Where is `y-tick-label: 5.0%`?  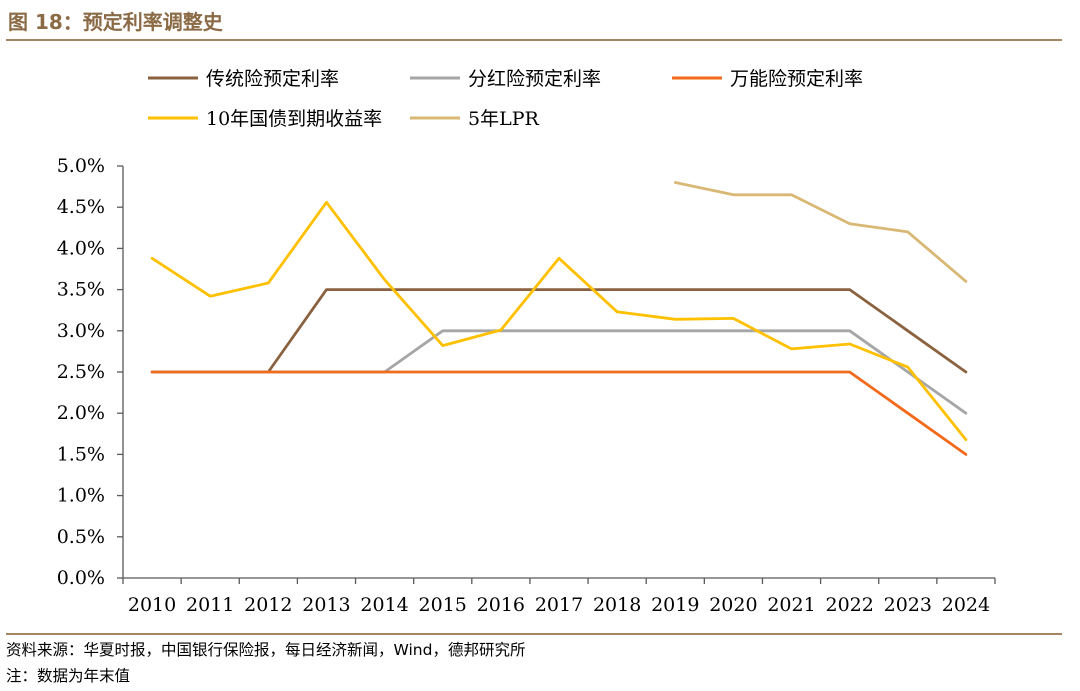 y-tick-label: 5.0% is located at coordinates (81, 166).